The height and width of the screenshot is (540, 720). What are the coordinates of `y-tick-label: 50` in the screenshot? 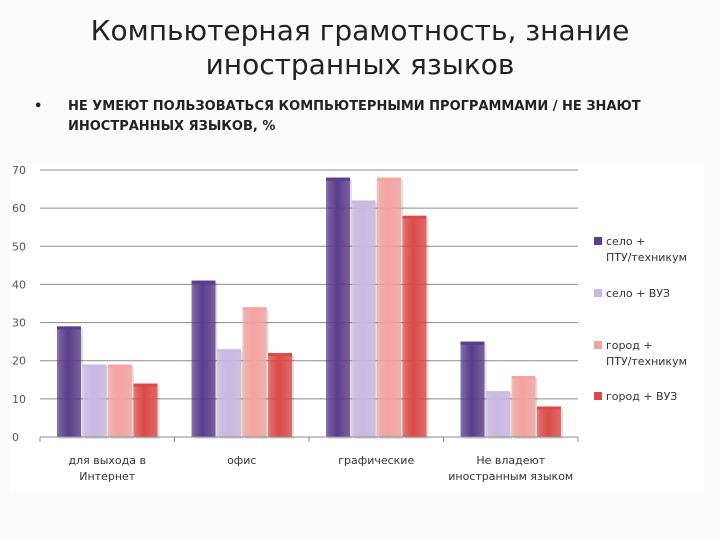 It's located at (19, 246).